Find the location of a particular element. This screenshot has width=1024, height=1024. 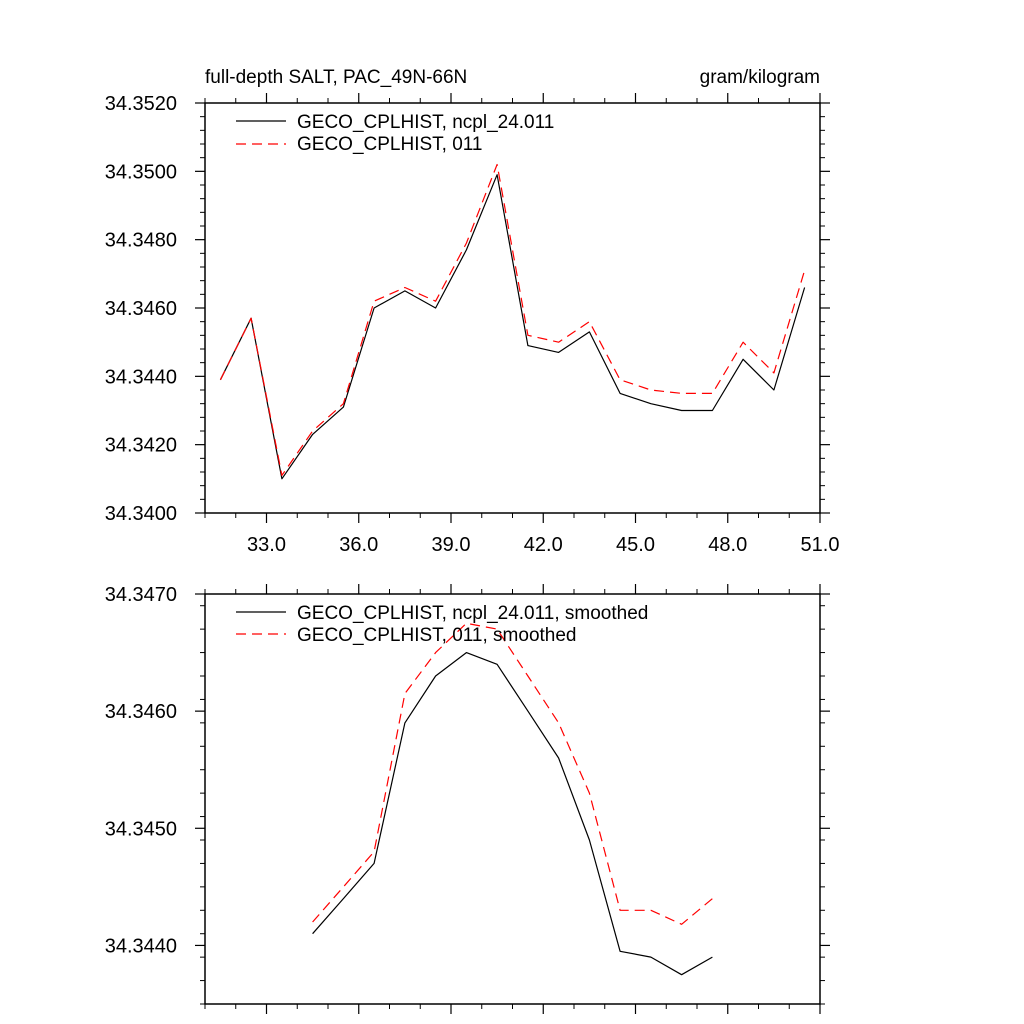

top-xtick-label: 45.0 is located at coordinates (635, 545).